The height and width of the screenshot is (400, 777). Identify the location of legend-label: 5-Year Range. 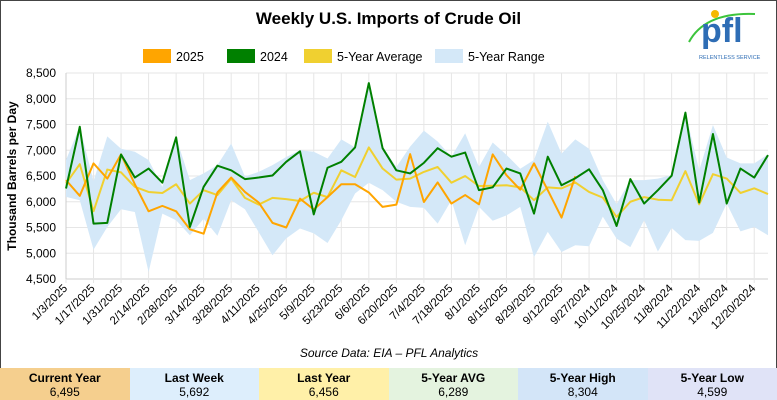
(506, 57).